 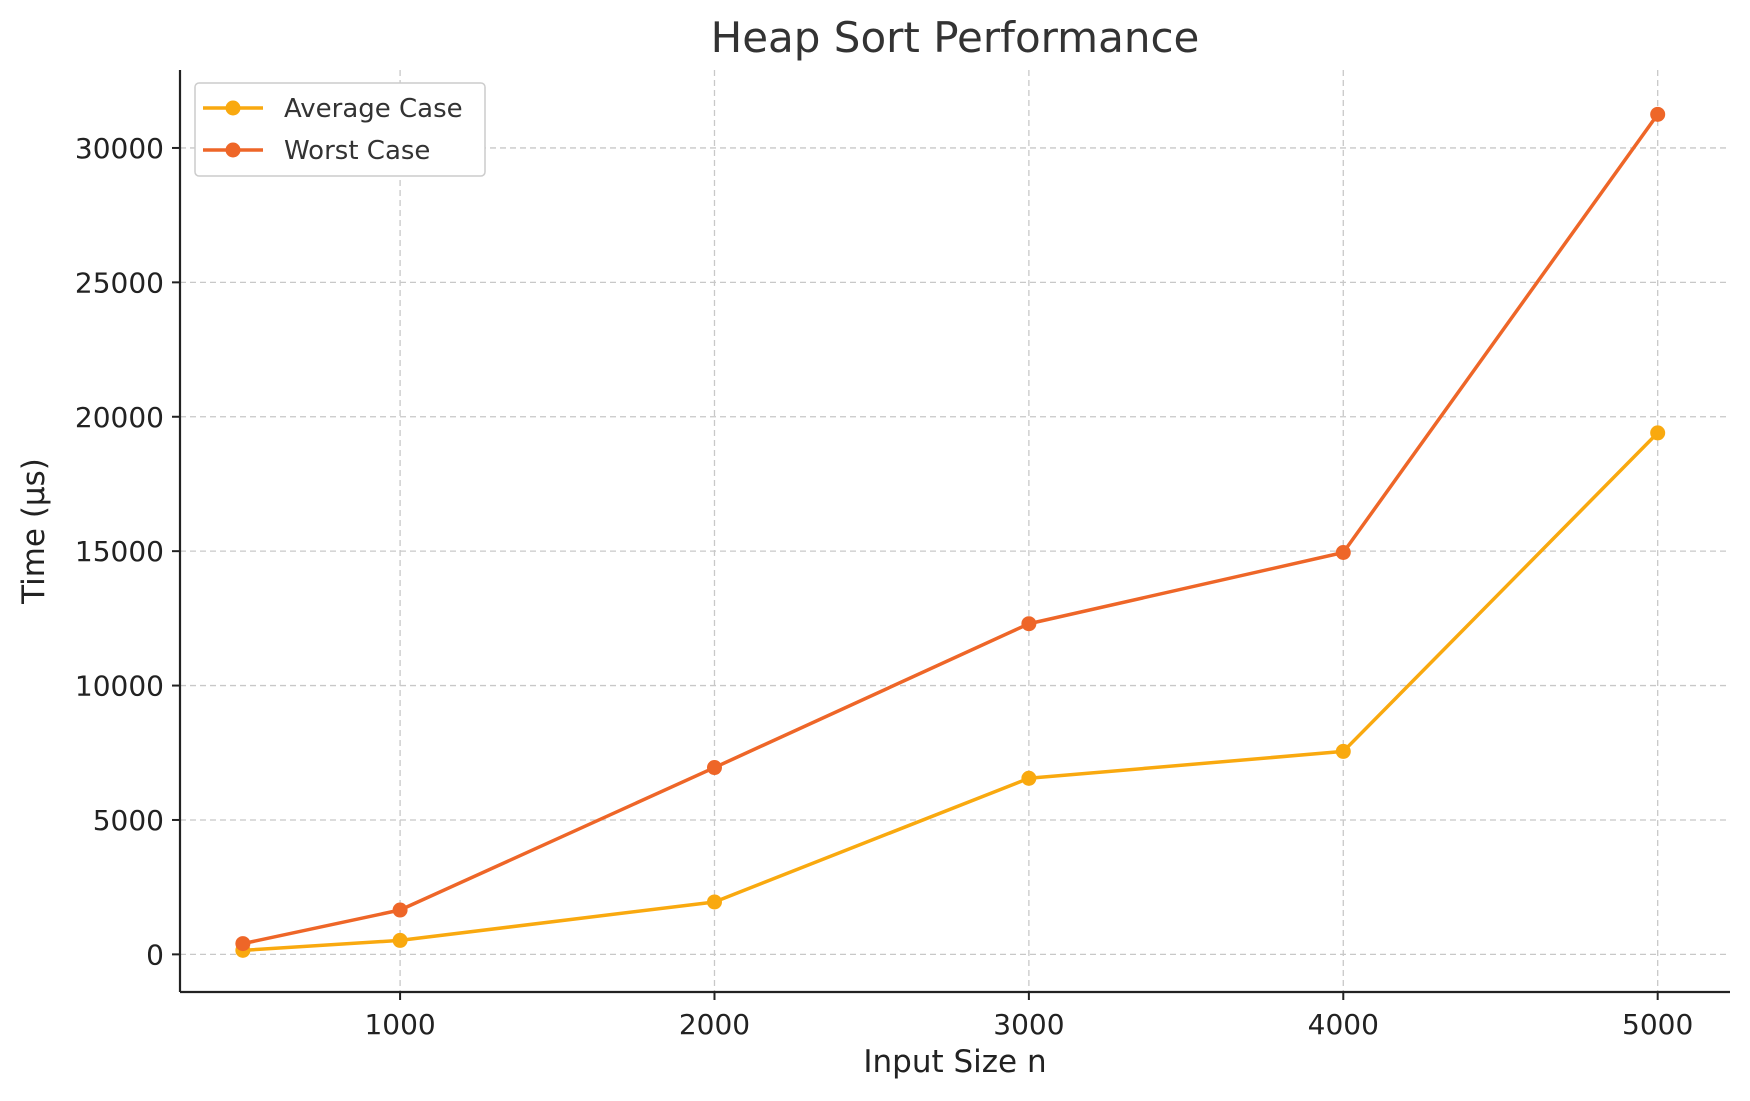 I want to click on legend-marker-average-case, so click(x=233, y=108).